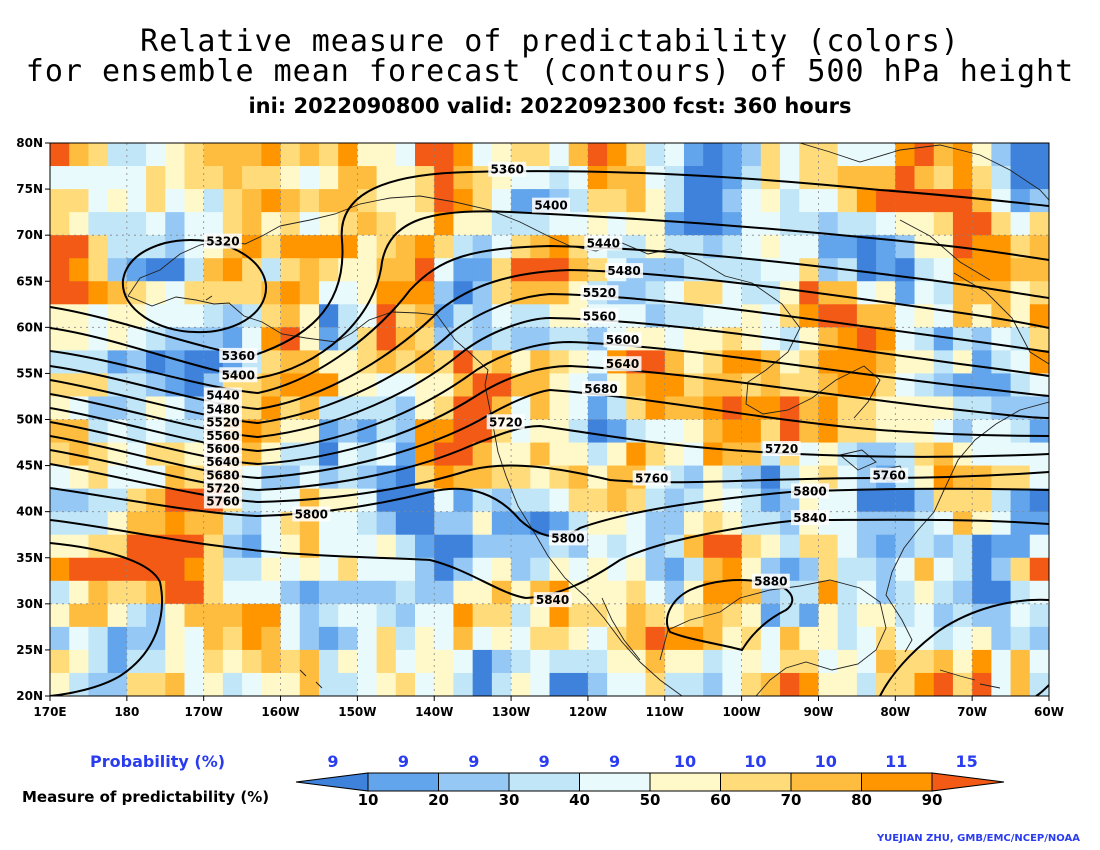  What do you see at coordinates (624, 271) in the screenshot?
I see `contour-label: 5480` at bounding box center [624, 271].